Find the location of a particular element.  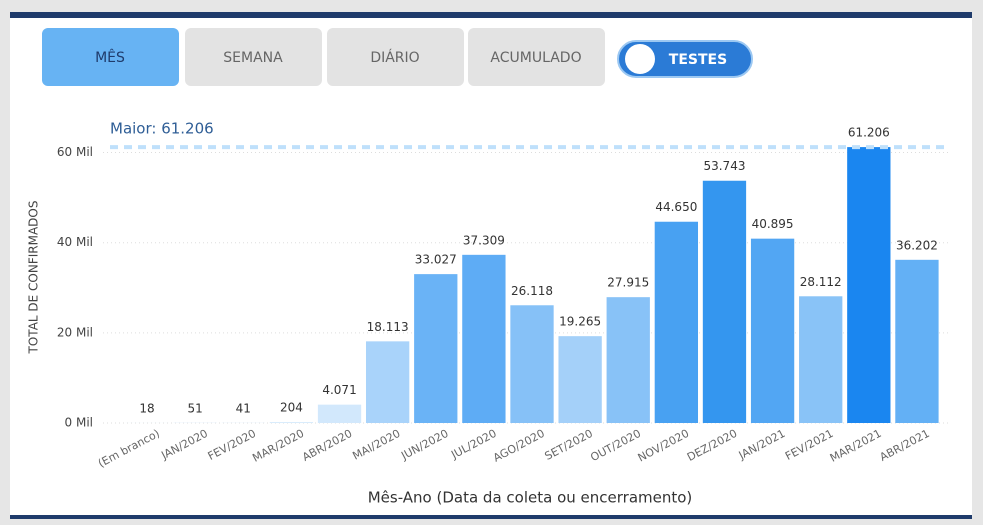

card-top-bar is located at coordinates (491, 15).